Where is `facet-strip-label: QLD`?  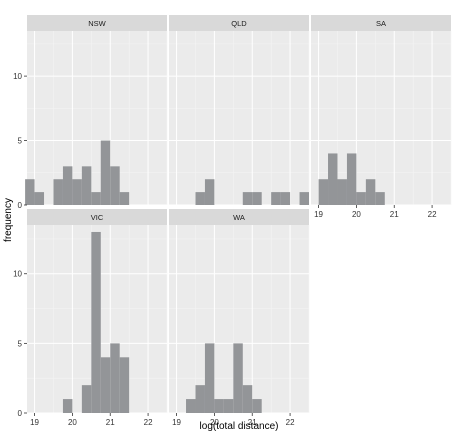
facet-strip-label: QLD is located at coordinates (239, 23).